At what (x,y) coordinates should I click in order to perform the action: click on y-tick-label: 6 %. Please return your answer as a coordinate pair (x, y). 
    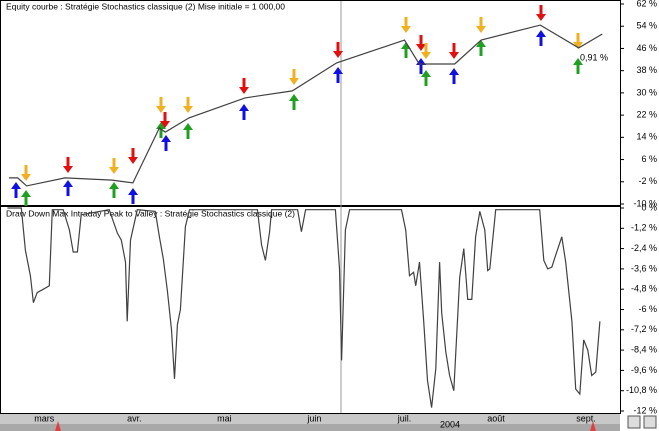
    Looking at the image, I should click on (649, 159).